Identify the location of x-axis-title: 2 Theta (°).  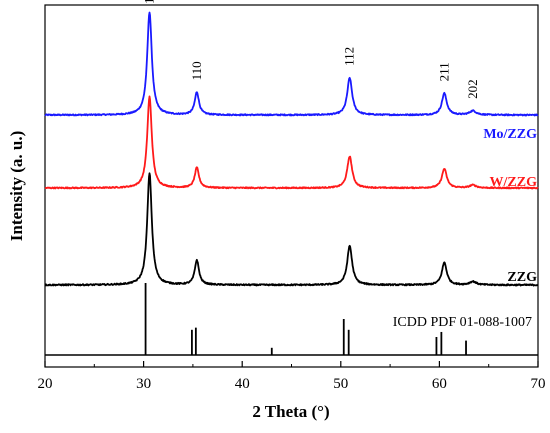
(290, 411).